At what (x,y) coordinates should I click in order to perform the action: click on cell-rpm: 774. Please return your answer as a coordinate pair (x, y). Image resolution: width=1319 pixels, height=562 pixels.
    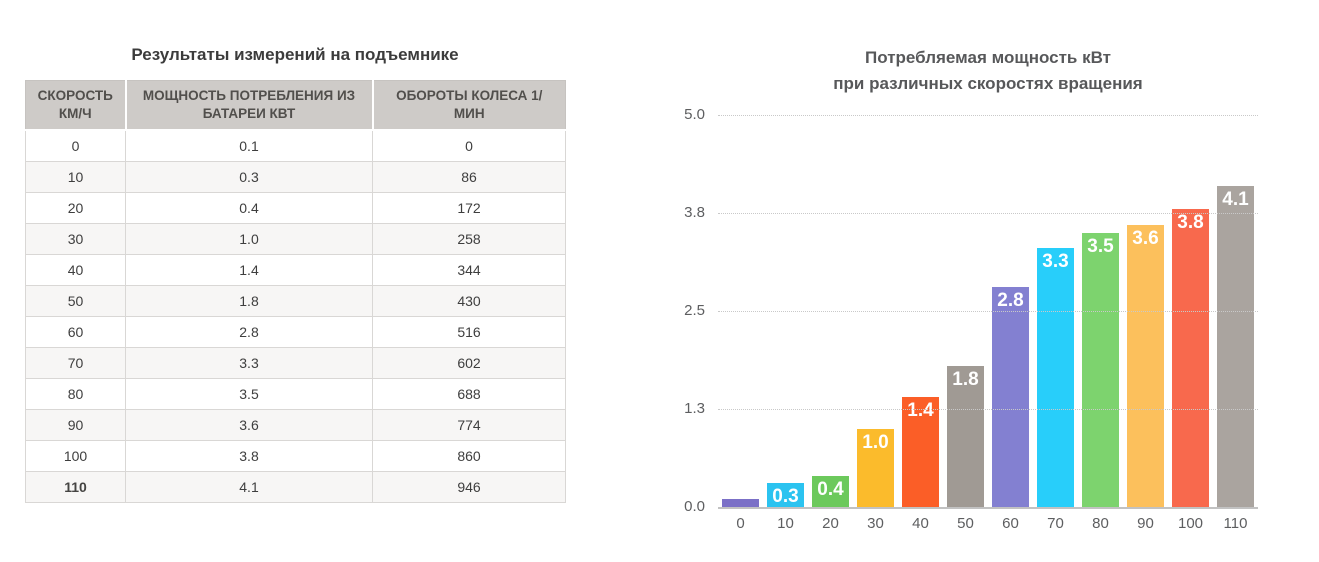
    Looking at the image, I should click on (469, 425).